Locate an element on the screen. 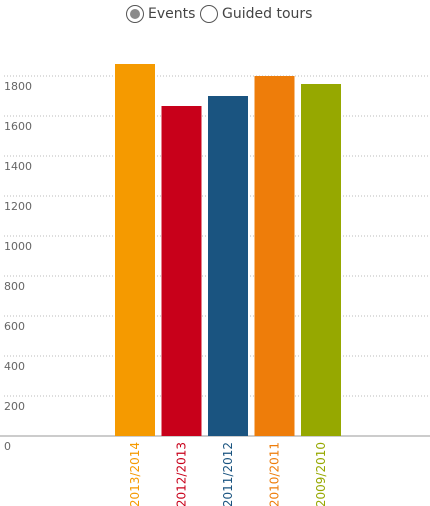 The width and height of the screenshot is (430, 506). x-category-label: 2010/2011 is located at coordinates (275, 474).